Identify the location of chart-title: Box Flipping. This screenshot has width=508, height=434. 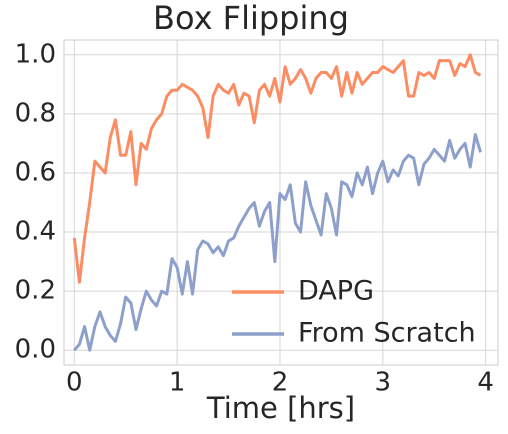
(251, 18).